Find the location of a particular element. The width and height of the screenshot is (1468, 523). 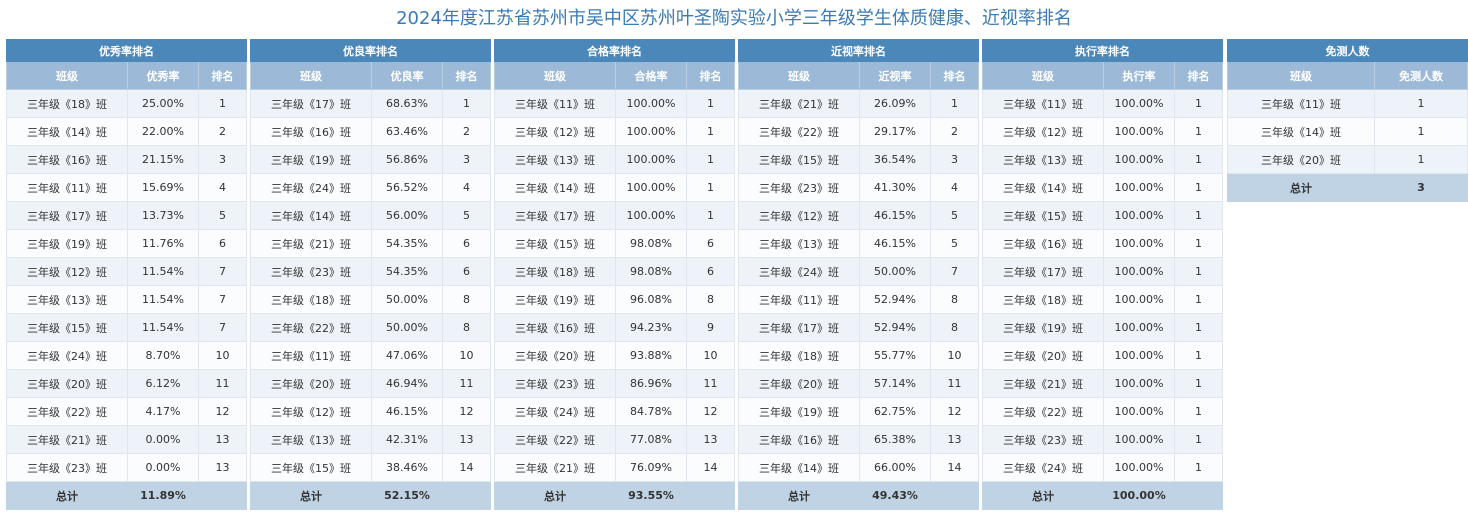

table-cell: 52.94% is located at coordinates (895, 299).